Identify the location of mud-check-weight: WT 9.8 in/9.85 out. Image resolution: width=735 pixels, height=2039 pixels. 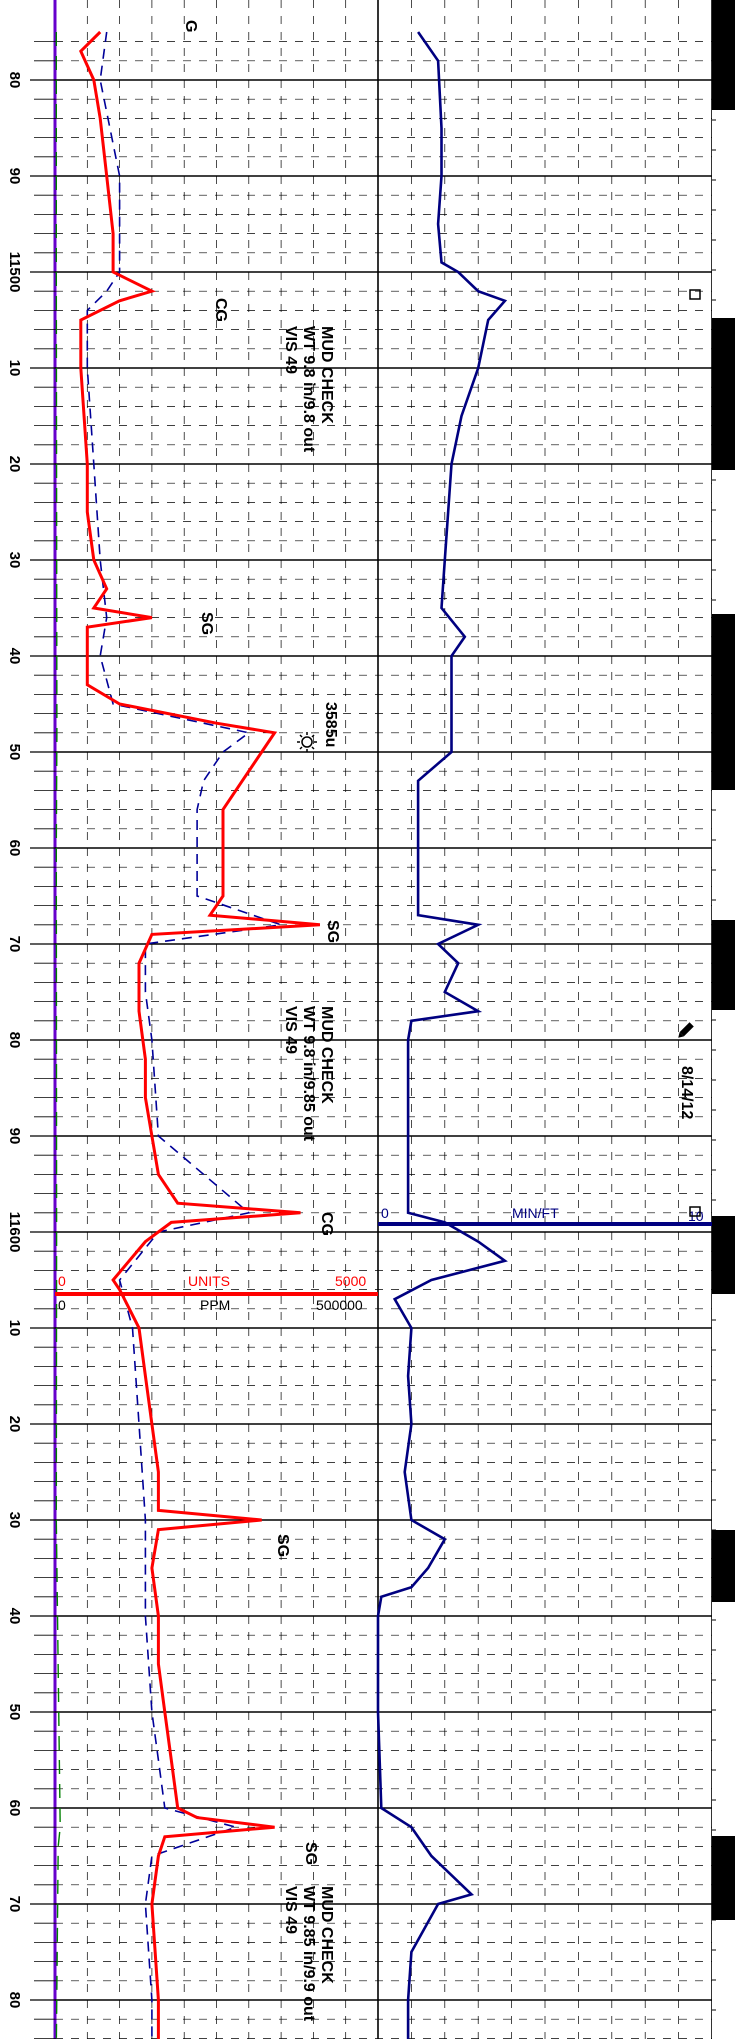
(308, 1074).